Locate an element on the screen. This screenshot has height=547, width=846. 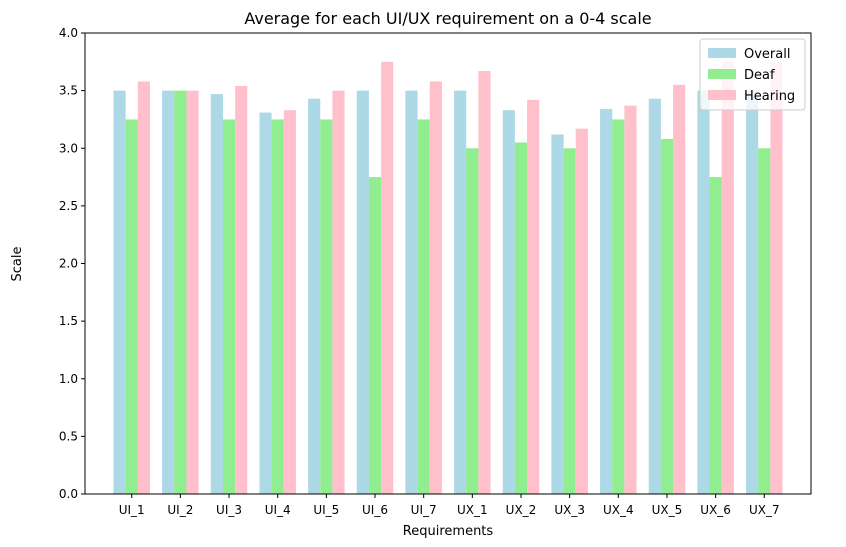
y-tick-label: 3.5 is located at coordinates (68, 91).